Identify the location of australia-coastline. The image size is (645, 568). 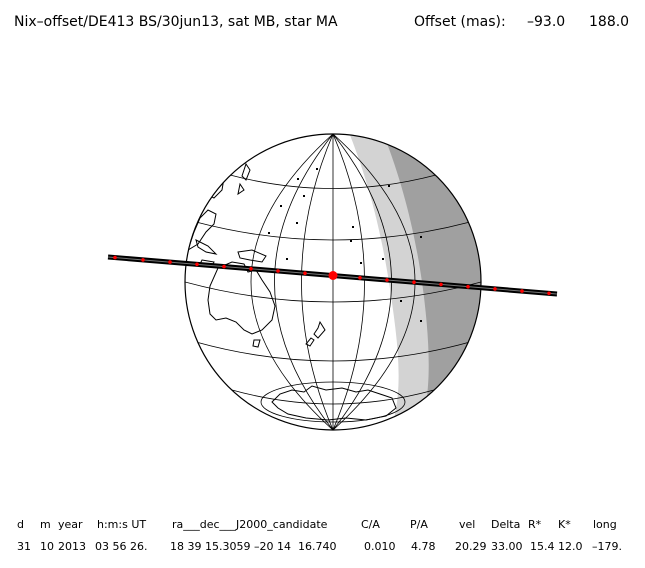
(241, 298).